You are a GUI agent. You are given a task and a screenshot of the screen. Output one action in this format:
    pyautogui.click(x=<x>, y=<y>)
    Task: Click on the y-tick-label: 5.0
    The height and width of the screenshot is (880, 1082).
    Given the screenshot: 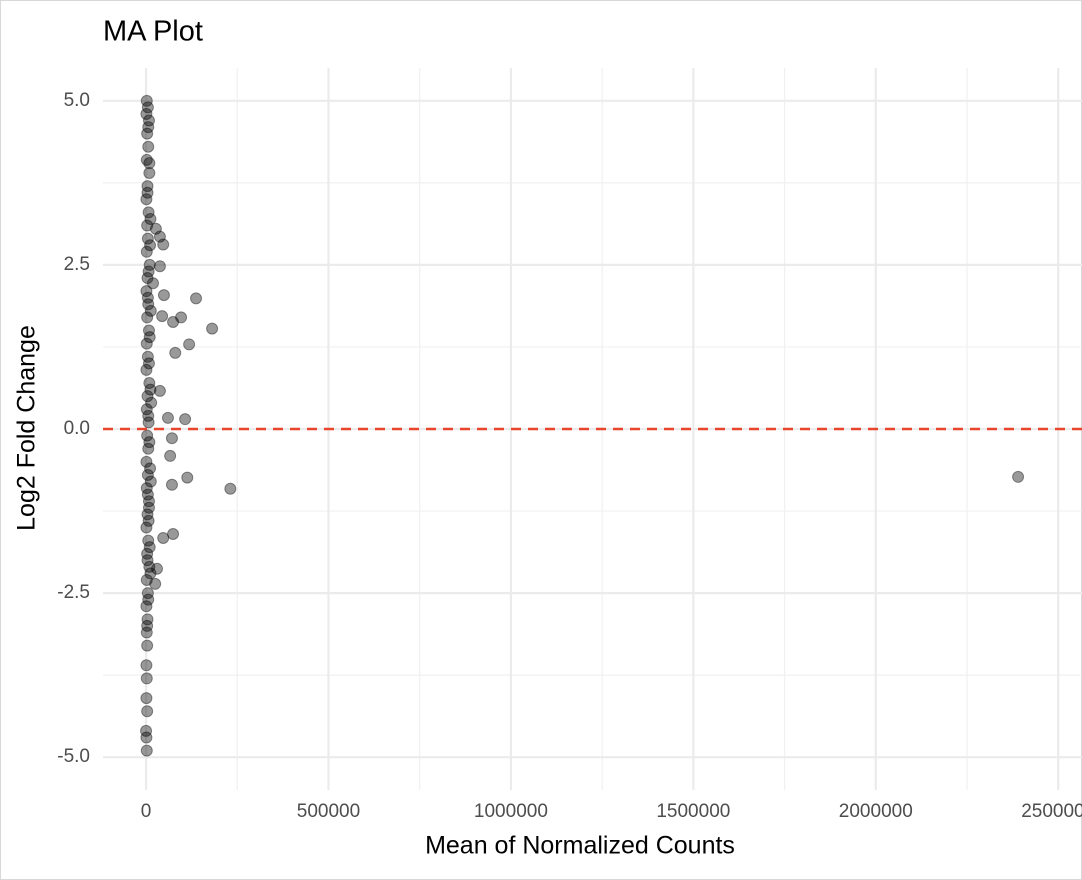 What is the action you would take?
    pyautogui.click(x=77, y=100)
    